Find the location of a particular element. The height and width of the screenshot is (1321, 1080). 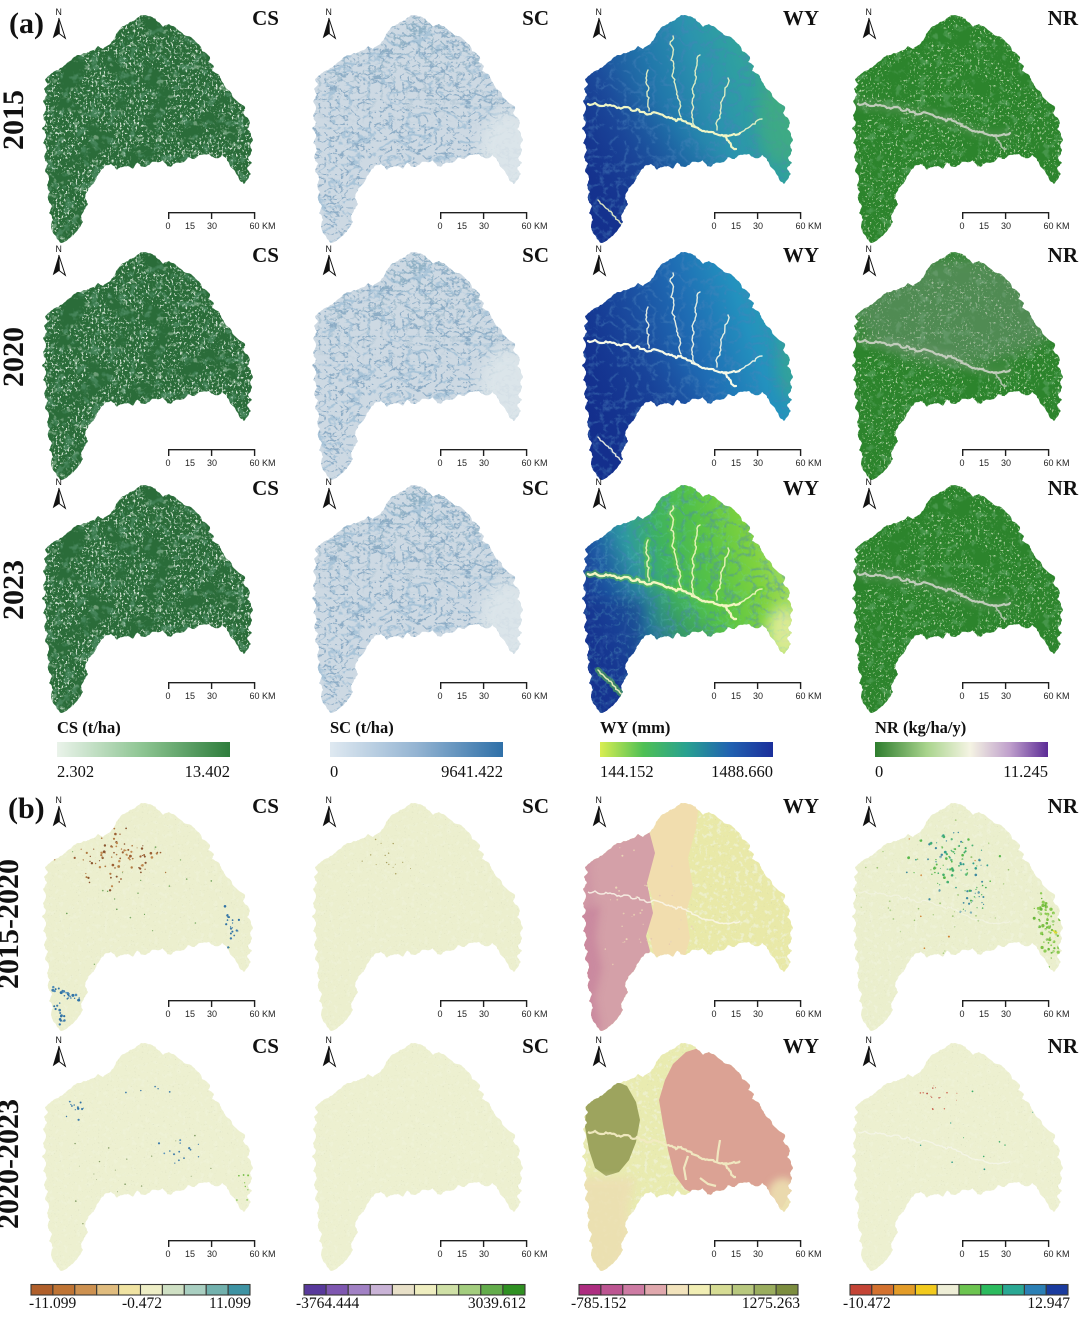

svg-text: -785.152 is located at coordinates (599, 1303).